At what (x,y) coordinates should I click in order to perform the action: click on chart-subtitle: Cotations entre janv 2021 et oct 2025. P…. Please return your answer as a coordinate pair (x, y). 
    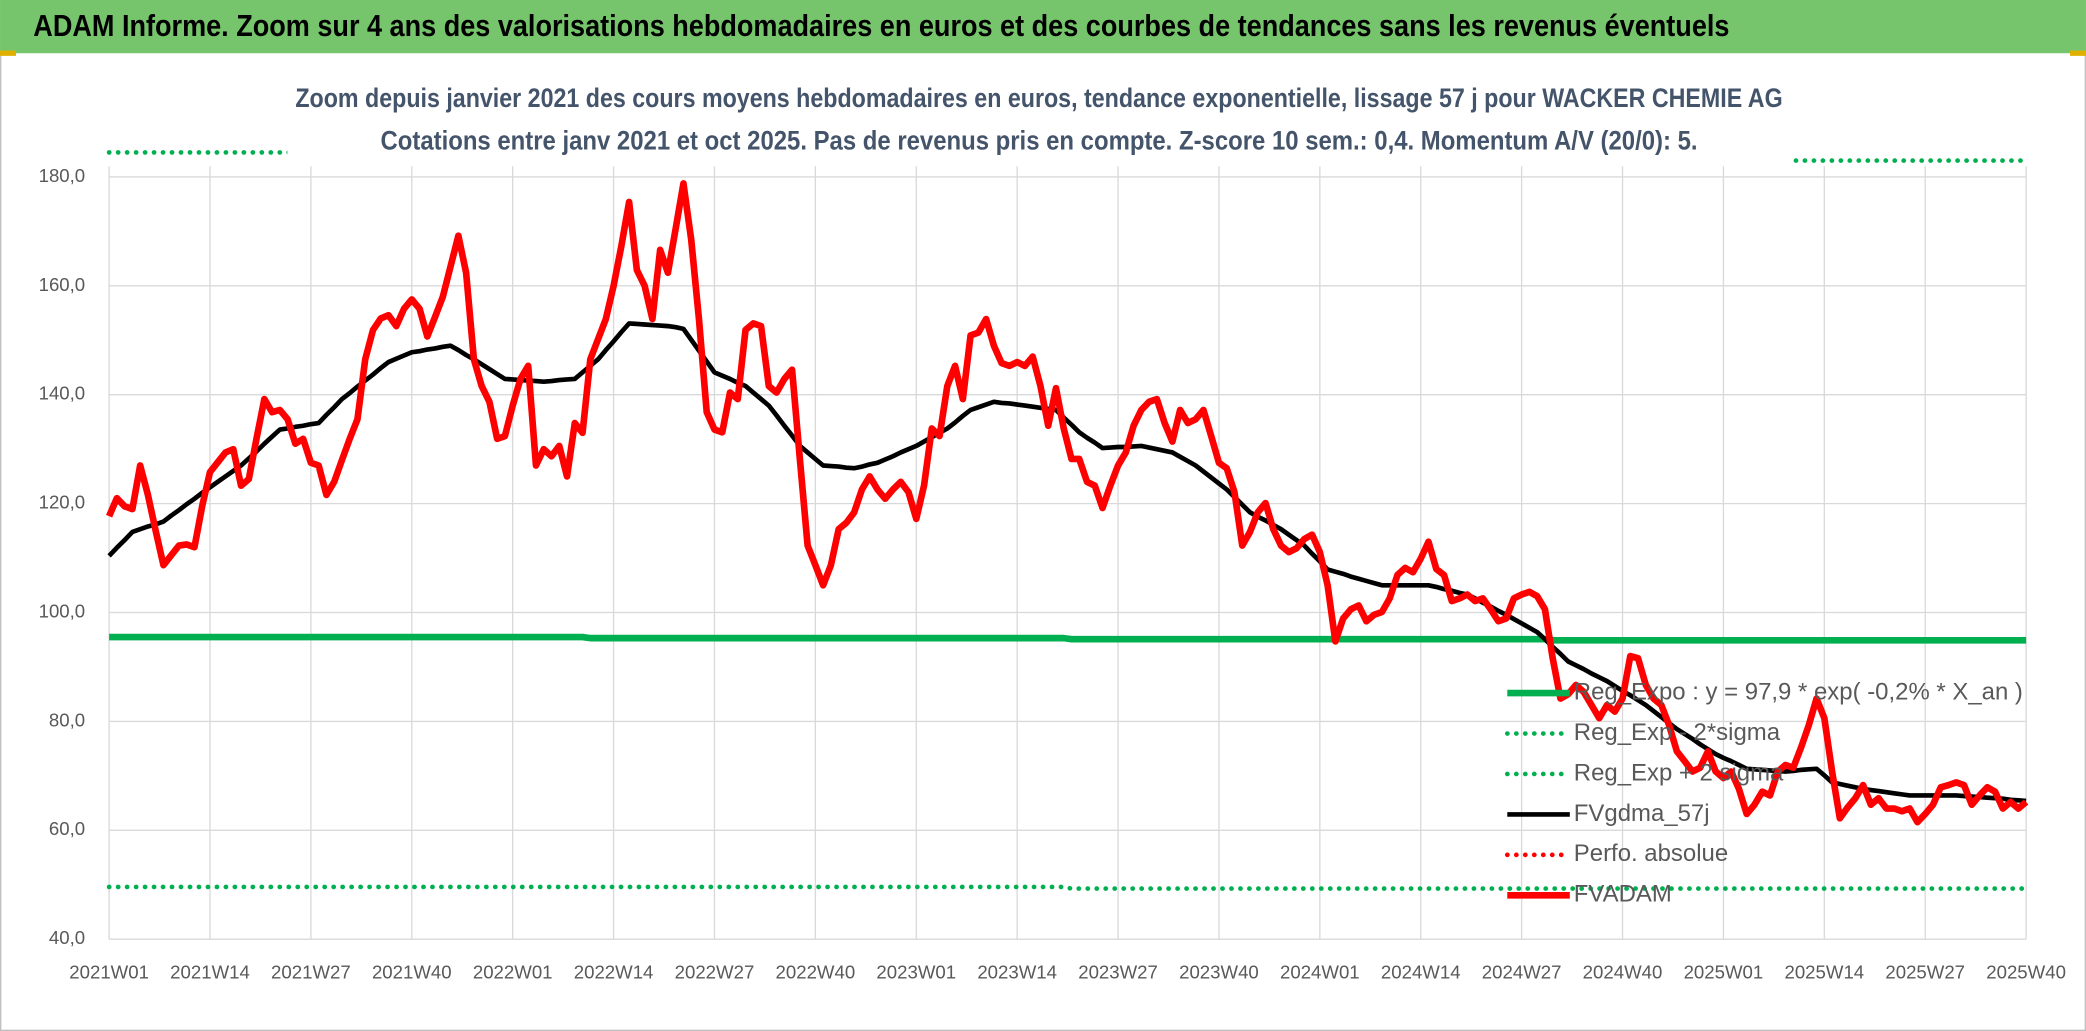
    Looking at the image, I should click on (1038, 140).